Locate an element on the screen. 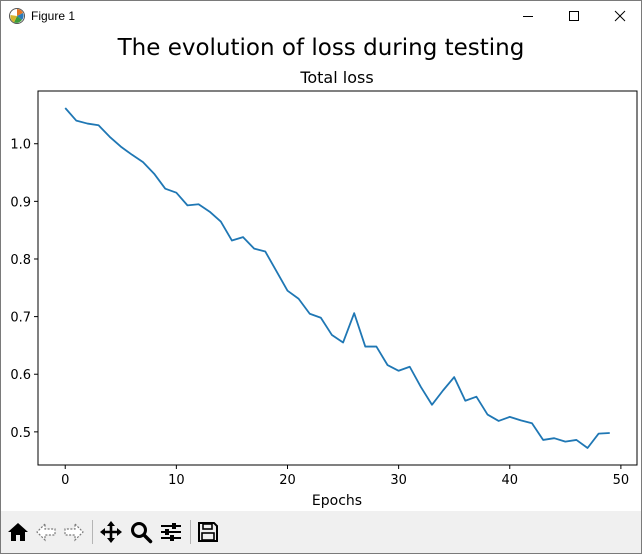 This screenshot has width=642, height=554. axes-title: Total loss is located at coordinates (336, 77).